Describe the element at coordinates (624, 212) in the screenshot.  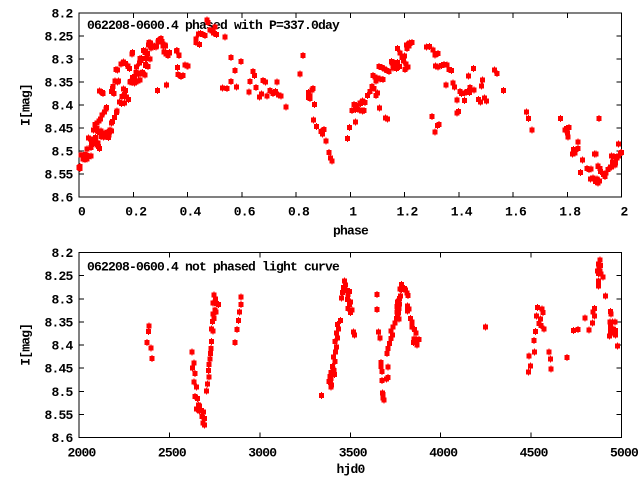
I see `svg-text: 2` at that location.